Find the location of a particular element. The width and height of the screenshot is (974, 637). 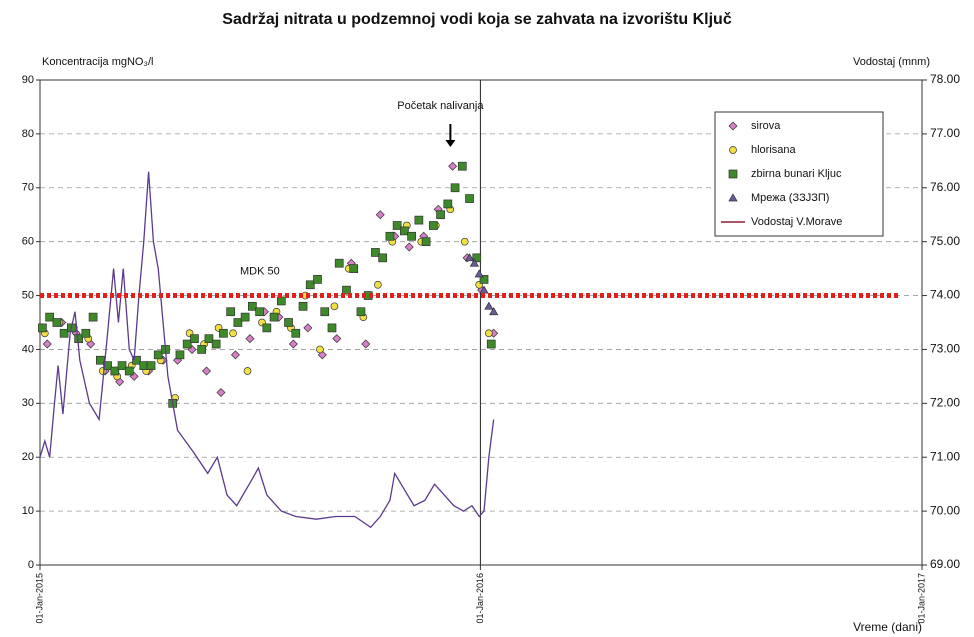

x-tick-label: 01-Jan-2017 is located at coordinates (921, 598).